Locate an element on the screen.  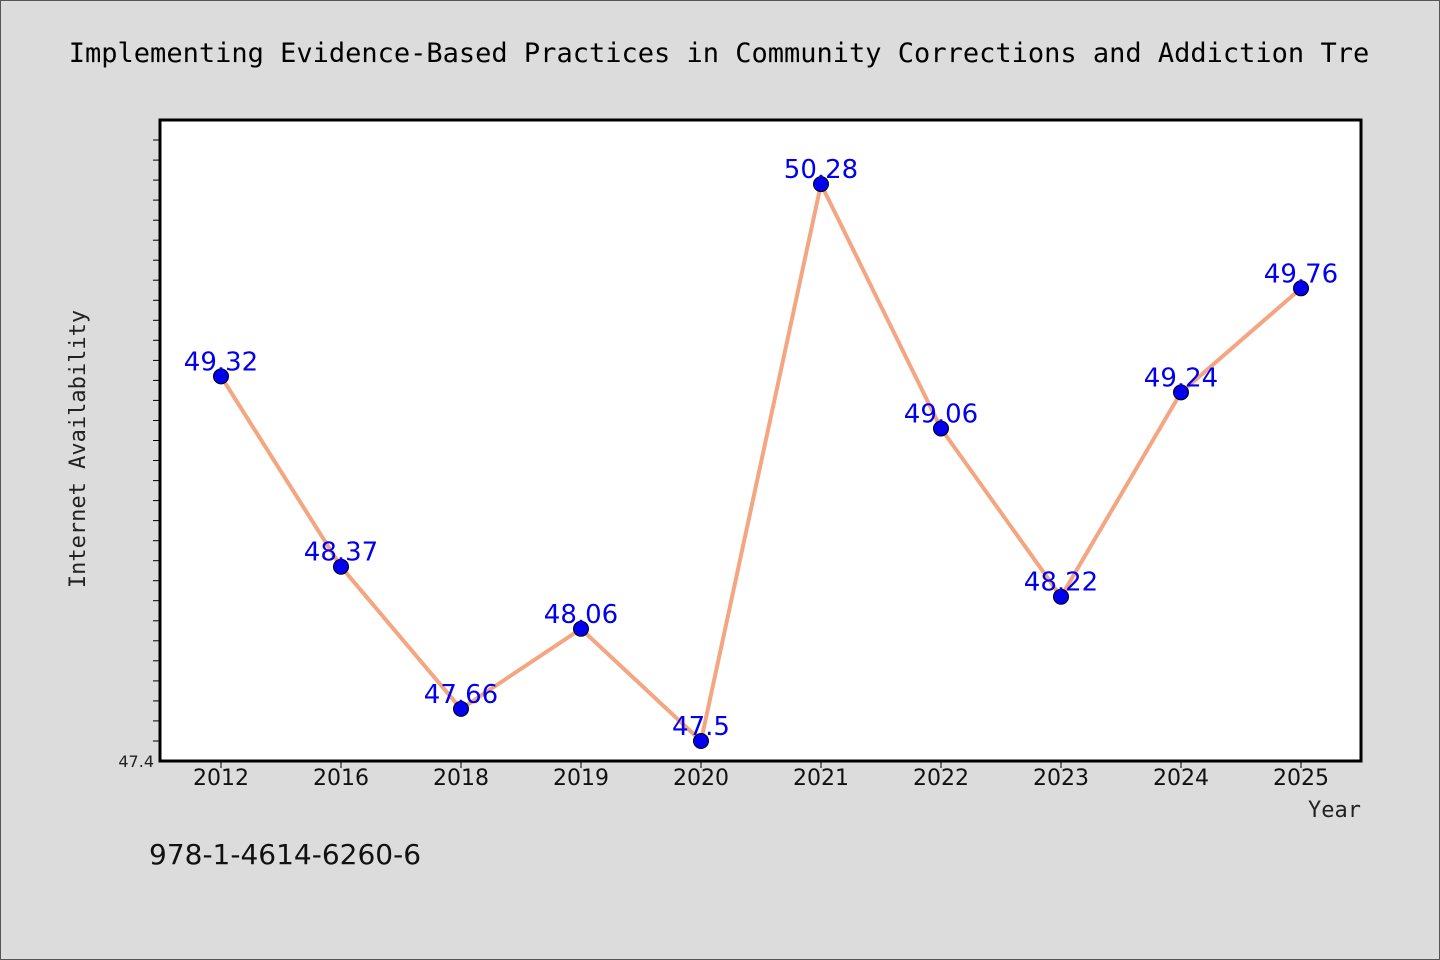
data-label-2012: 49.32 is located at coordinates (221, 362).